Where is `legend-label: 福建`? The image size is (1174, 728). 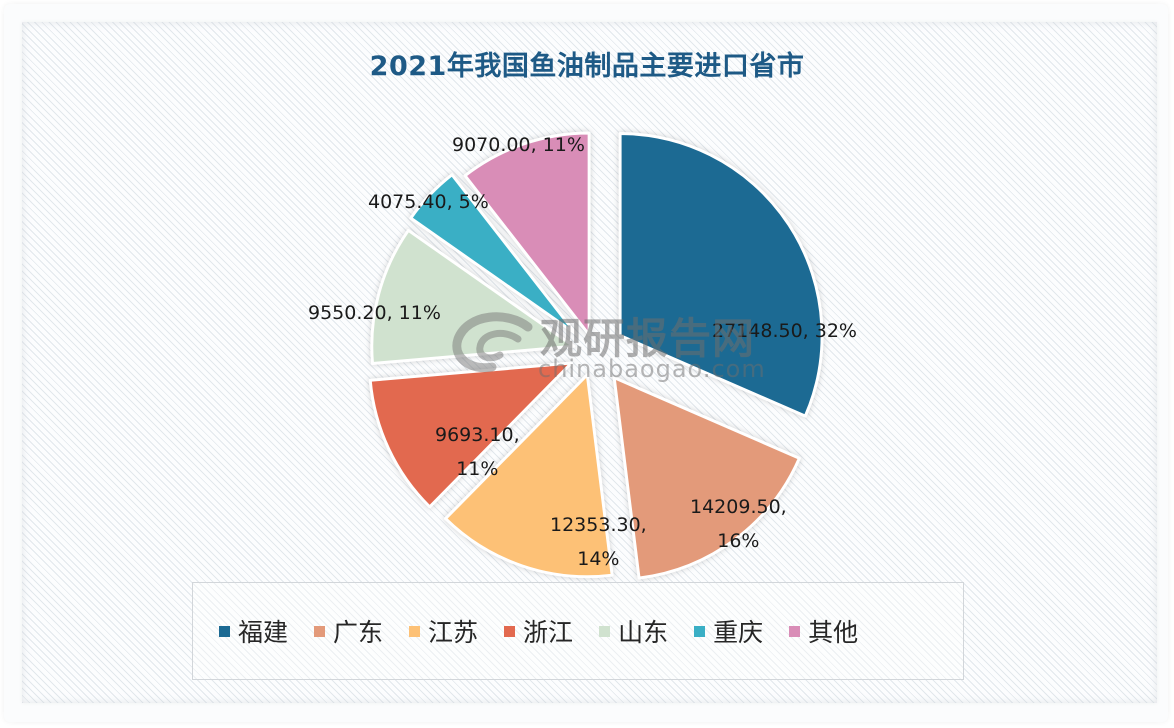 legend-label: 福建 is located at coordinates (263, 632).